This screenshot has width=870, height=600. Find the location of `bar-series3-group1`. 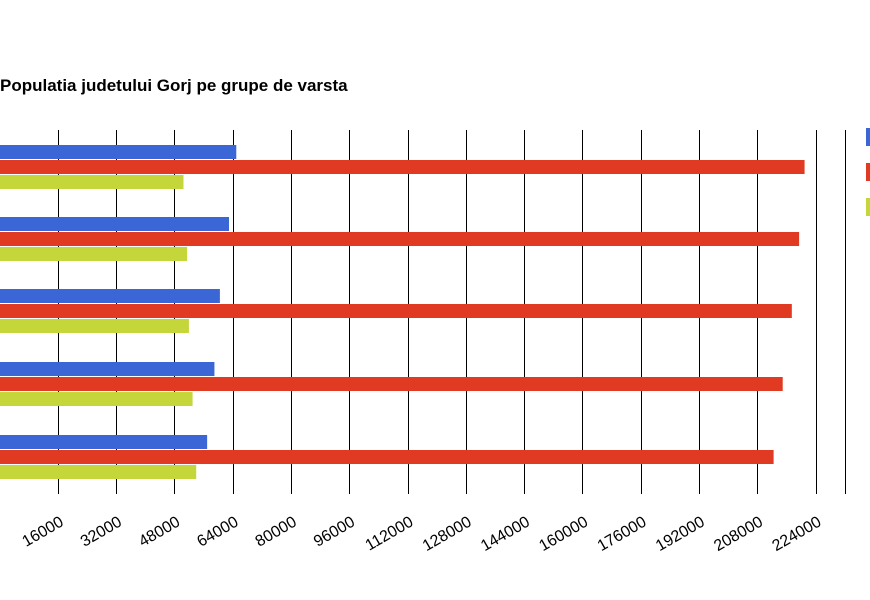

bar-series3-group1 is located at coordinates (92, 182).